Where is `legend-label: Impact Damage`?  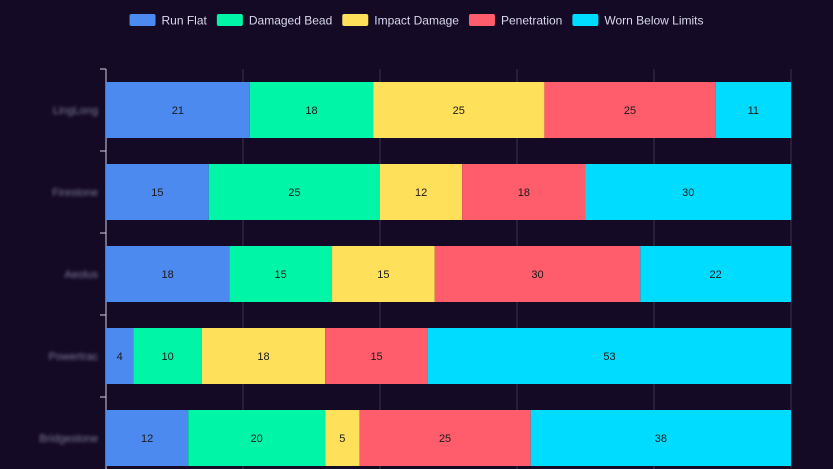 legend-label: Impact Damage is located at coordinates (416, 21).